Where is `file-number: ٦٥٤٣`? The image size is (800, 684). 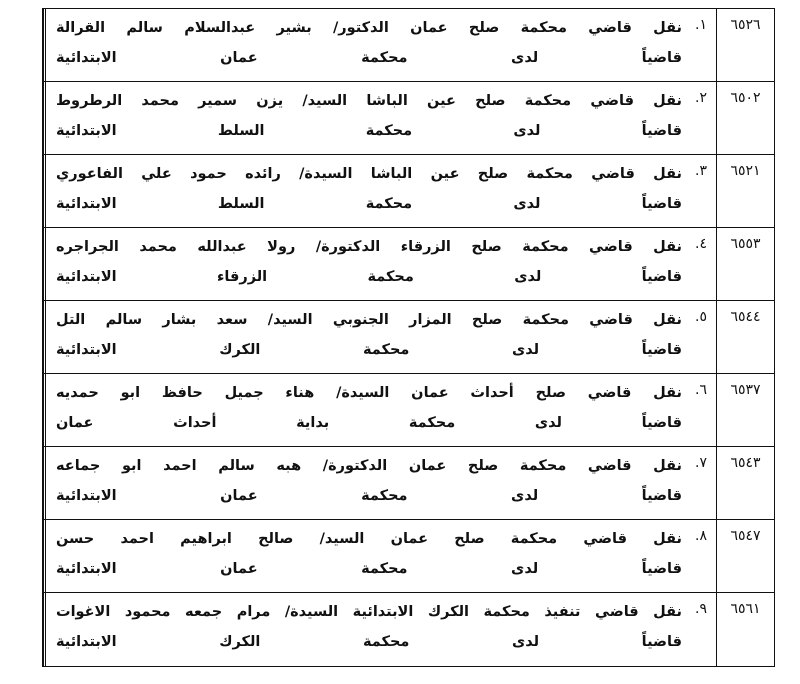 file-number: ٦٥٤٣ is located at coordinates (745, 483).